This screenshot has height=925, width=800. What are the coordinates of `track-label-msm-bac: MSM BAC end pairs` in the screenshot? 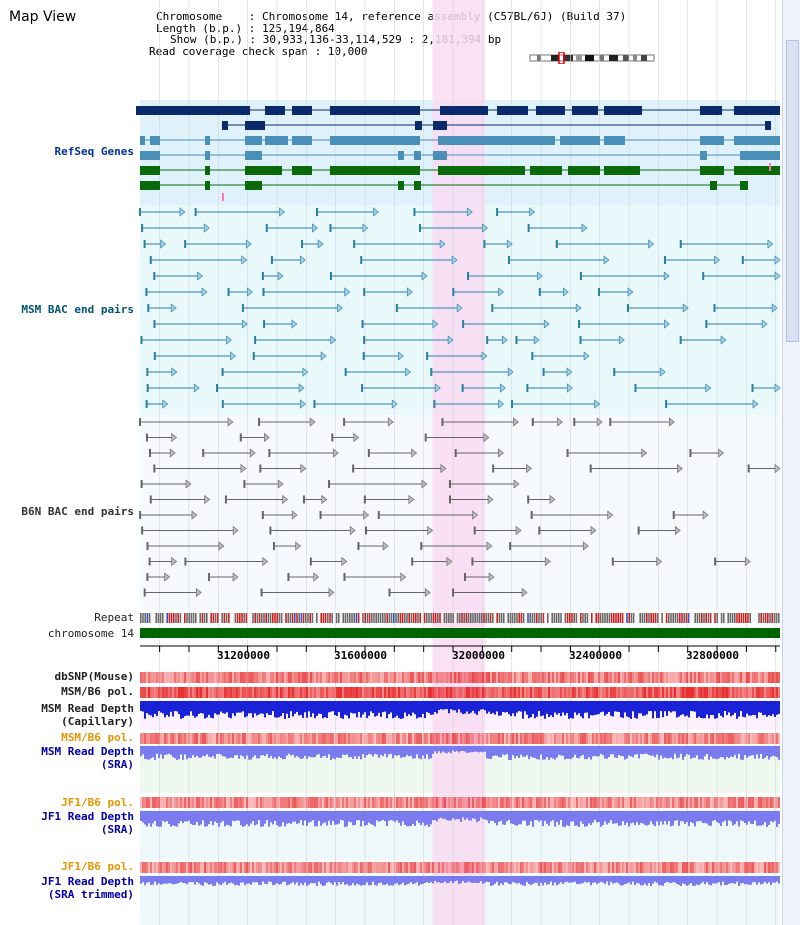 It's located at (77, 309).